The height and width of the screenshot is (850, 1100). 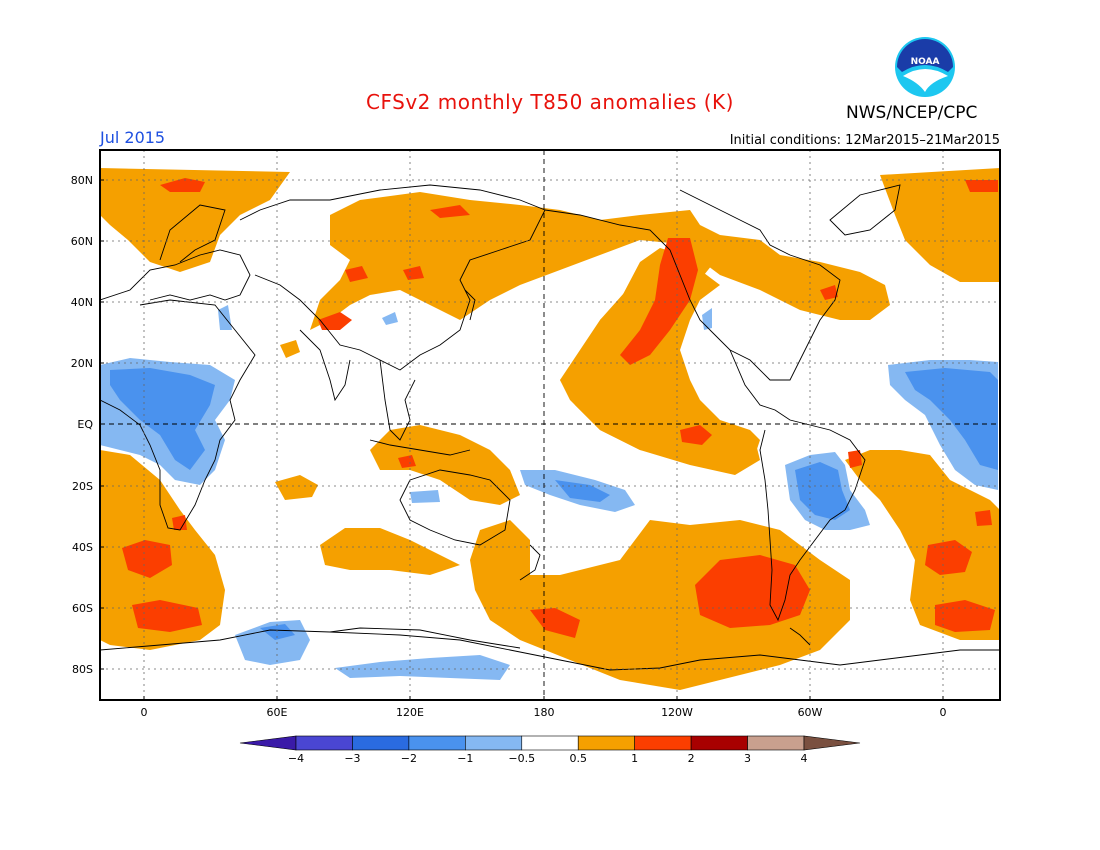 What do you see at coordinates (82, 486) in the screenshot?
I see `lat-label: 20S` at bounding box center [82, 486].